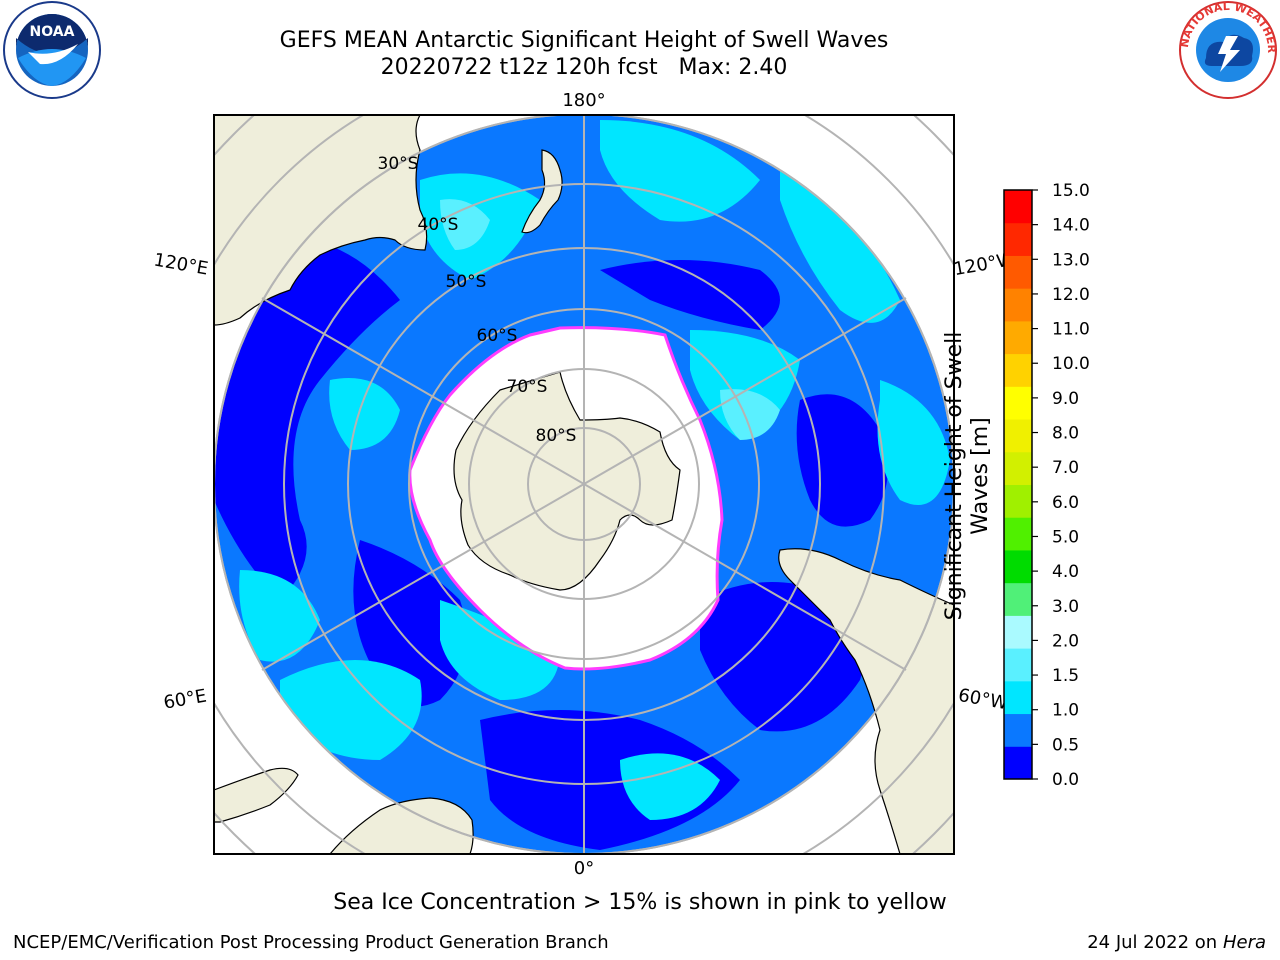 This screenshot has width=1280, height=960. What do you see at coordinates (52, 32) in the screenshot?
I see `svg-text: NOAA` at bounding box center [52, 32].